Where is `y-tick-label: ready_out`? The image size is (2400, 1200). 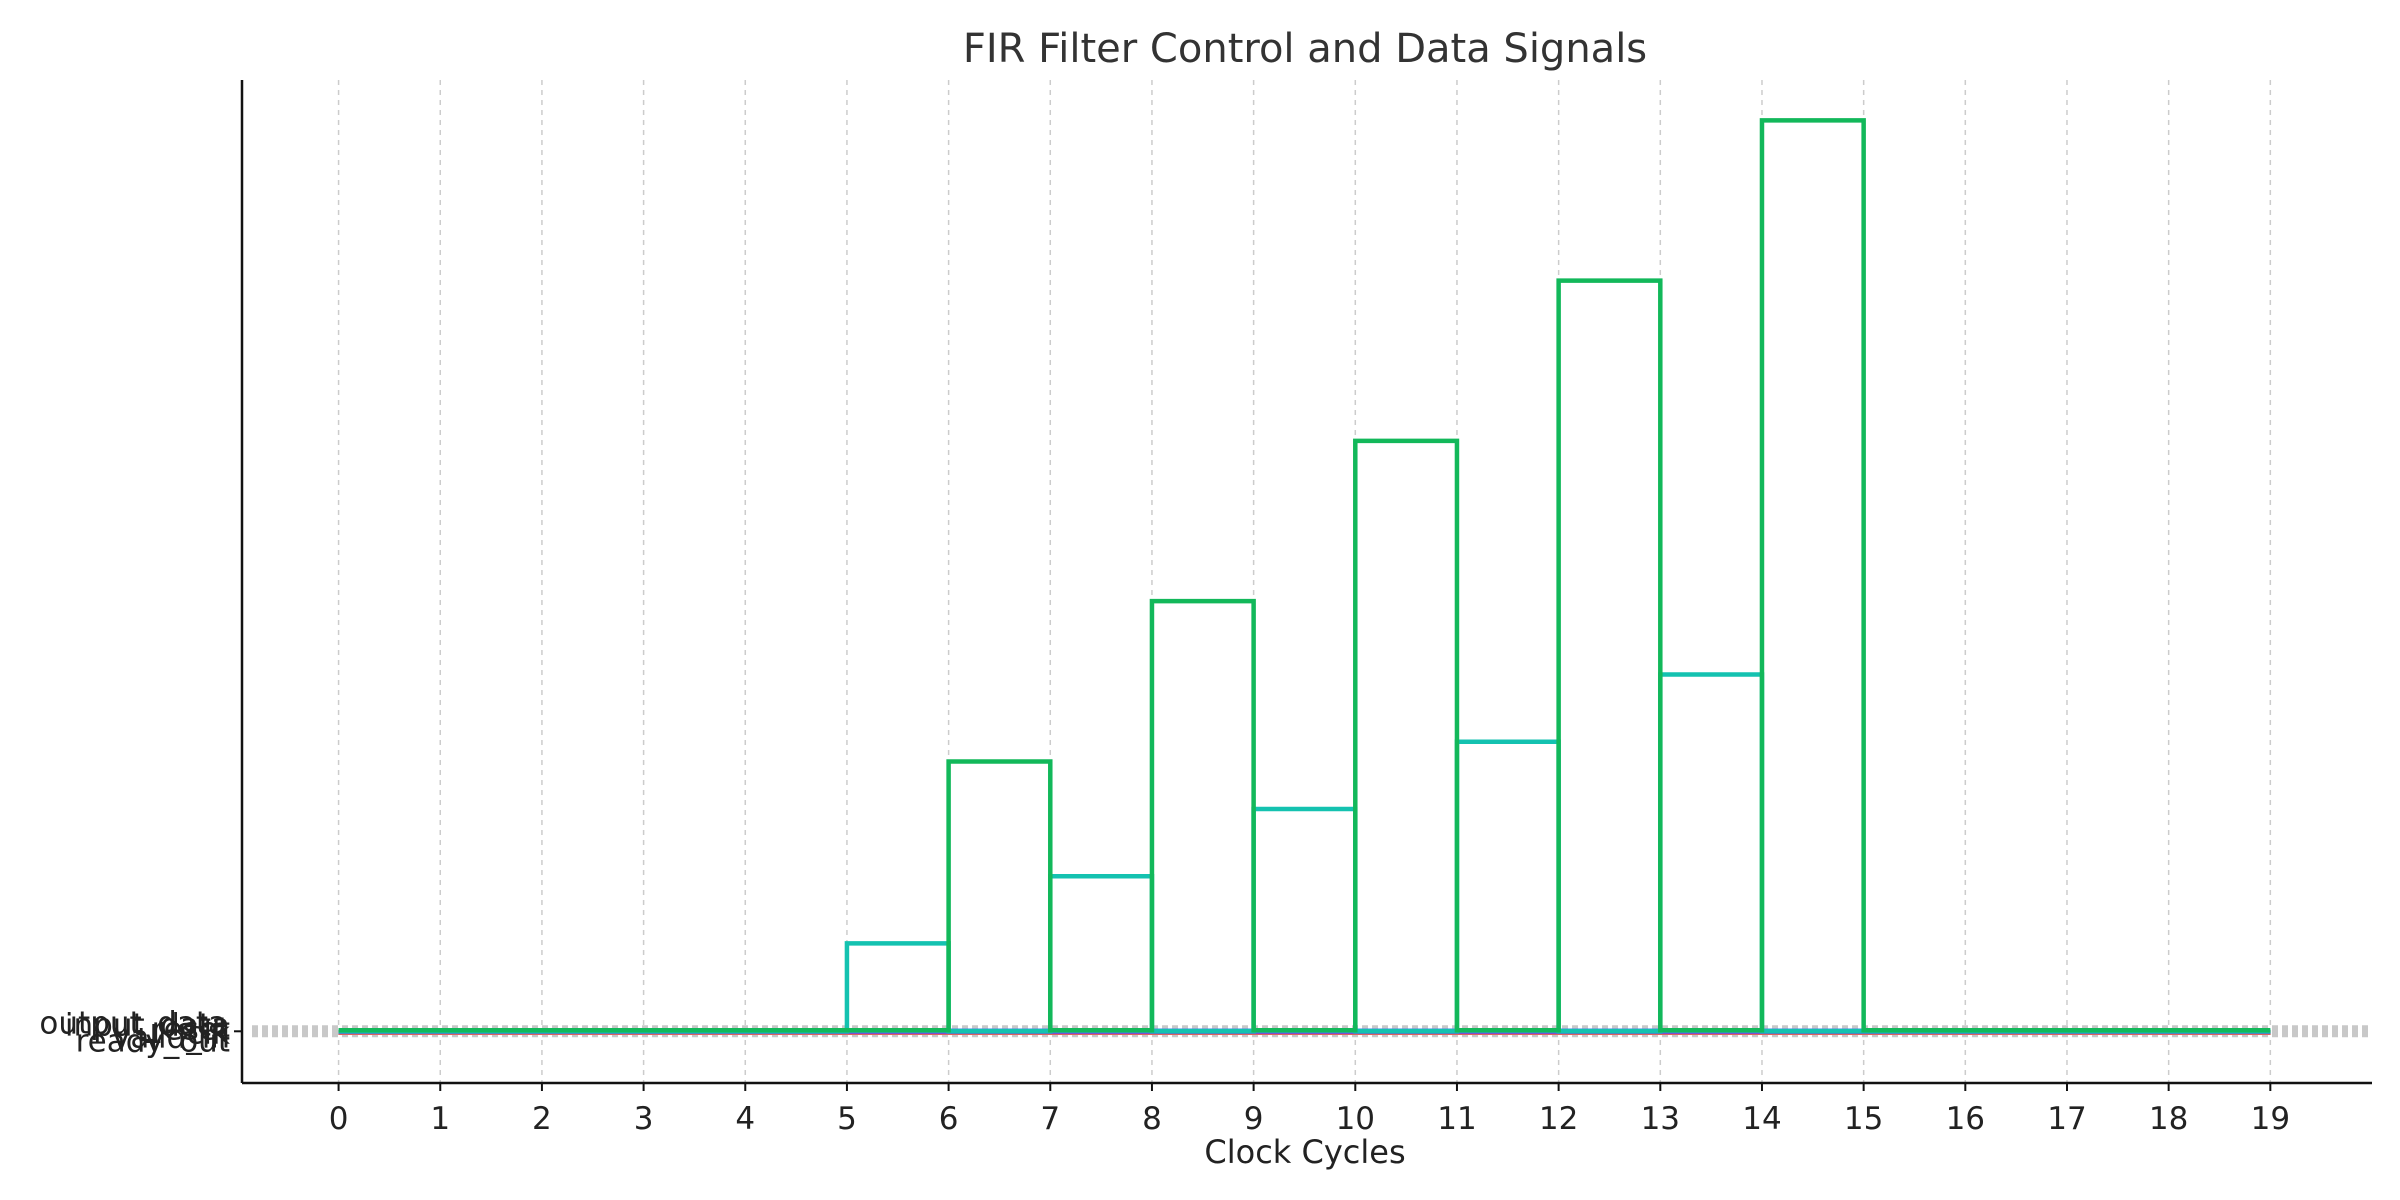 y-tick-label: ready_out is located at coordinates (153, 1041).